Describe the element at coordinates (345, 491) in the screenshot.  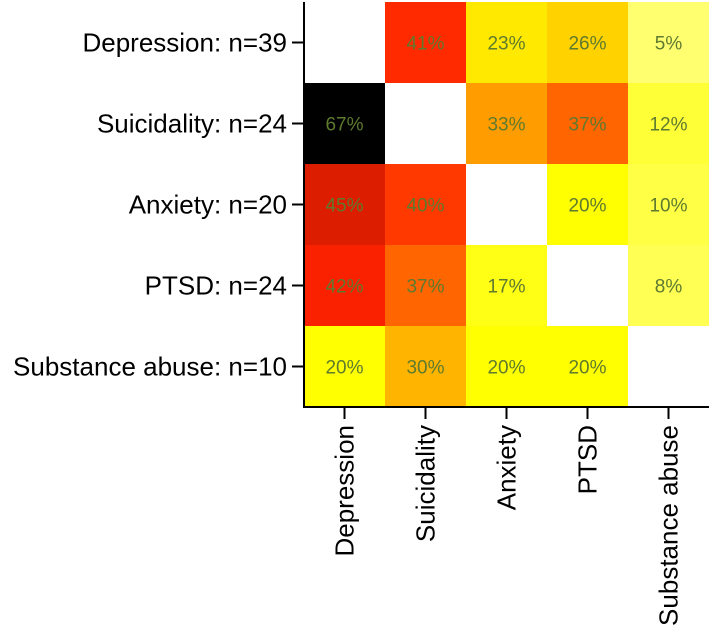
I see `column-label: Depression` at that location.